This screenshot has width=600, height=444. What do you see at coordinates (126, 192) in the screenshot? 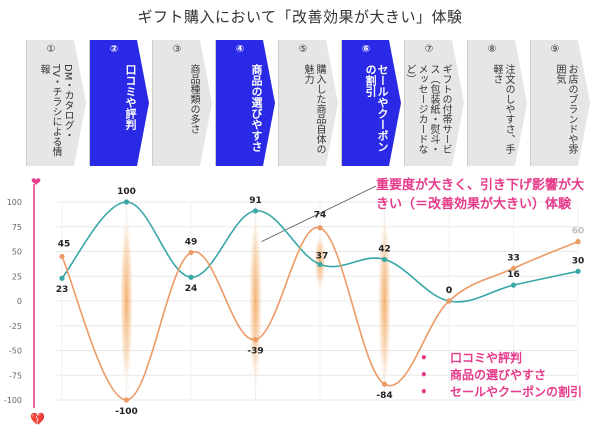
I see `data-label: 100` at bounding box center [126, 192].